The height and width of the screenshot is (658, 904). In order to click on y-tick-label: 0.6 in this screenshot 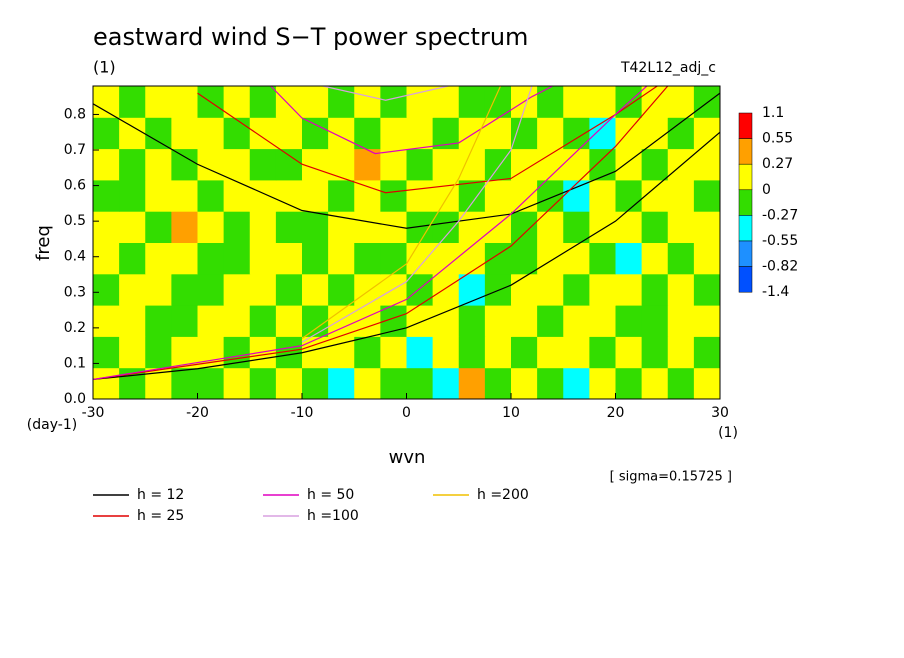, I will do `click(75, 186)`.